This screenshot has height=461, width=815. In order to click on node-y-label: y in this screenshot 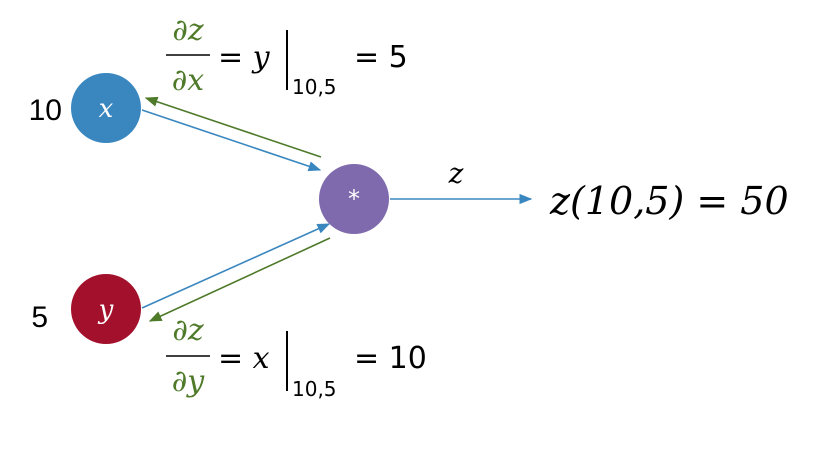, I will do `click(106, 310)`.